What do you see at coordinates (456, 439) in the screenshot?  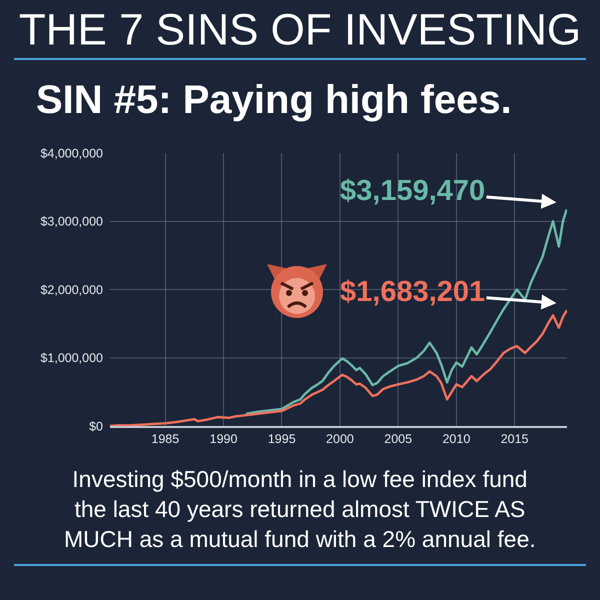 I see `x-tick-label: 2010` at bounding box center [456, 439].